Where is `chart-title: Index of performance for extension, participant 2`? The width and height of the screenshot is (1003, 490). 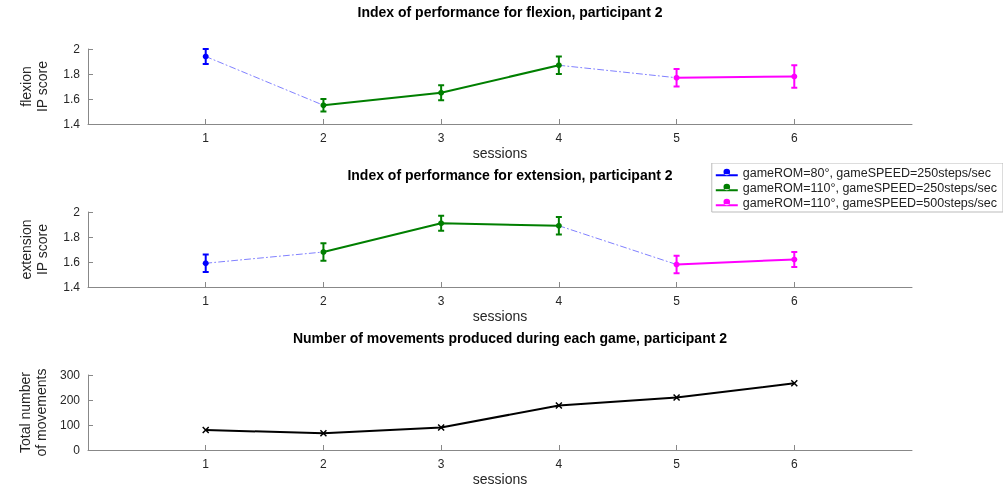 chart-title: Index of performance for extension, participant 2 is located at coordinates (510, 175).